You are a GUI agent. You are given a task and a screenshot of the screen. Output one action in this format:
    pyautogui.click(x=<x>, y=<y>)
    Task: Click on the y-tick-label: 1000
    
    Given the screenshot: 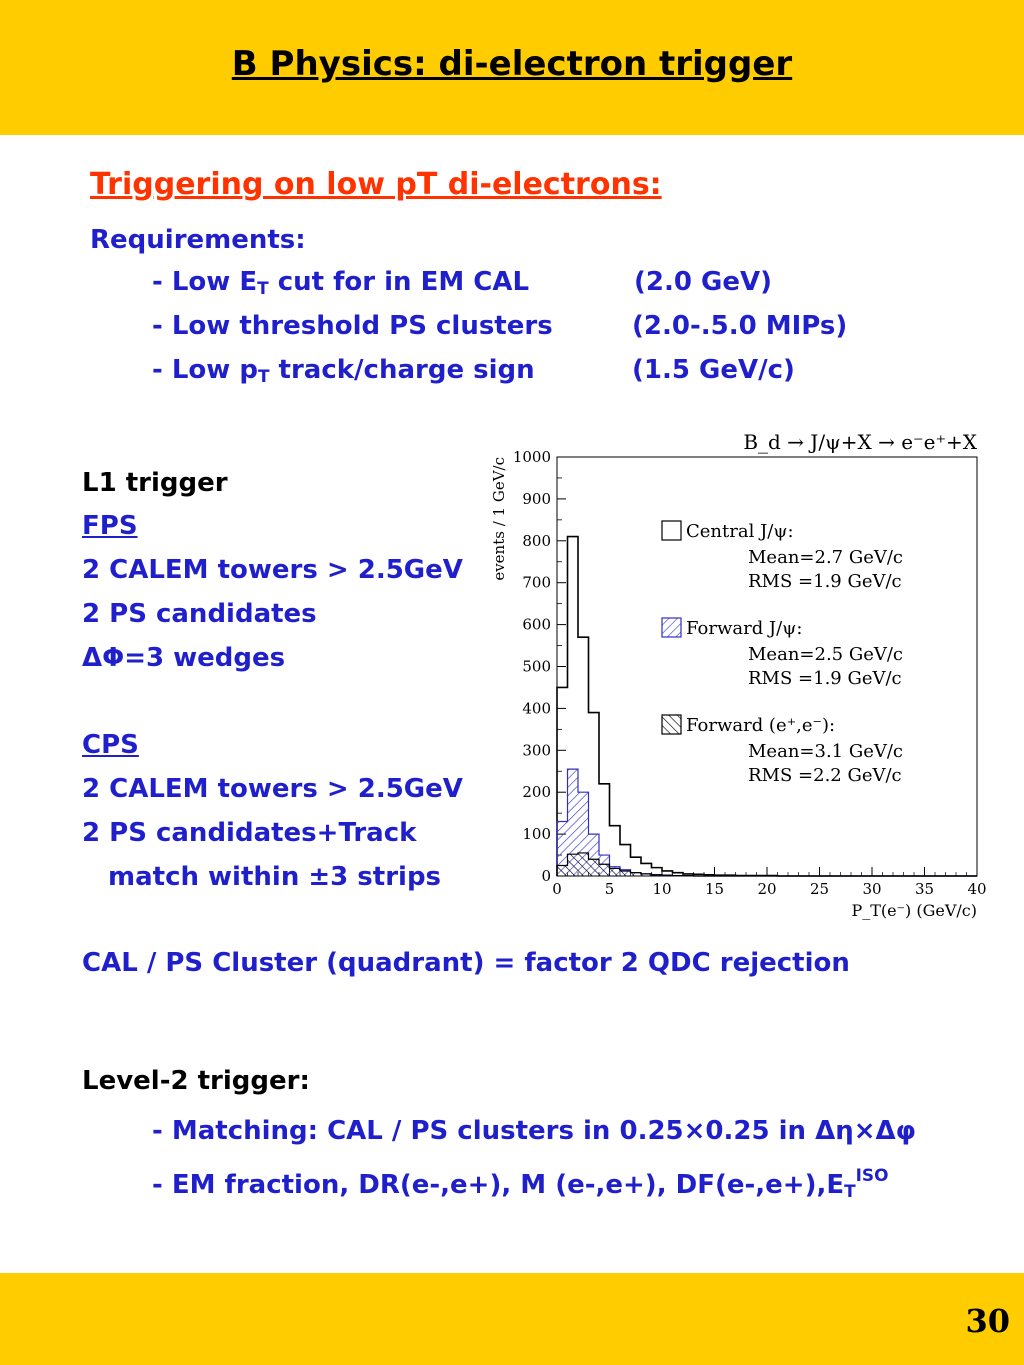 What is the action you would take?
    pyautogui.click(x=532, y=457)
    